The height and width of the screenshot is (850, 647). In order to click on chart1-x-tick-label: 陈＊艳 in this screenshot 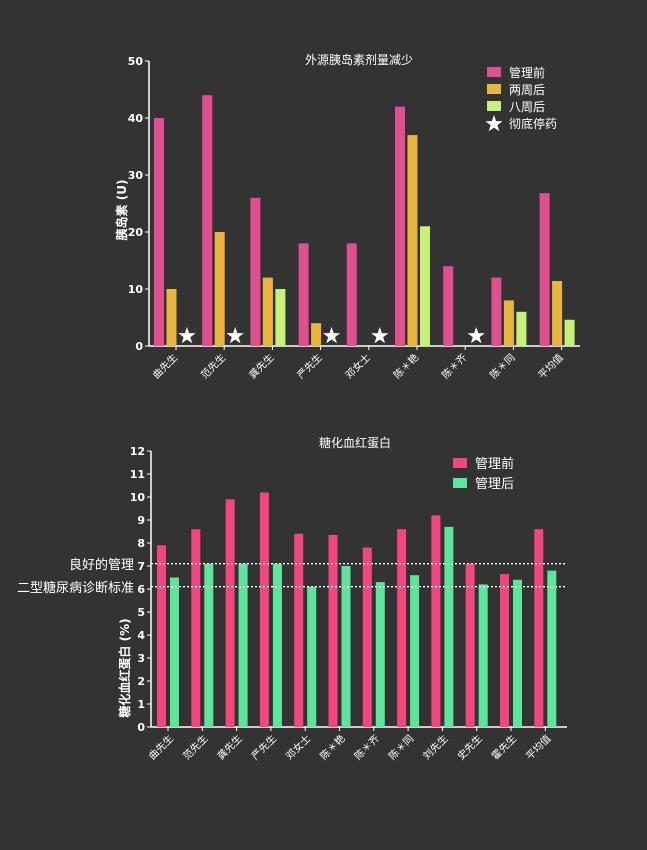, I will do `click(406, 366)`.